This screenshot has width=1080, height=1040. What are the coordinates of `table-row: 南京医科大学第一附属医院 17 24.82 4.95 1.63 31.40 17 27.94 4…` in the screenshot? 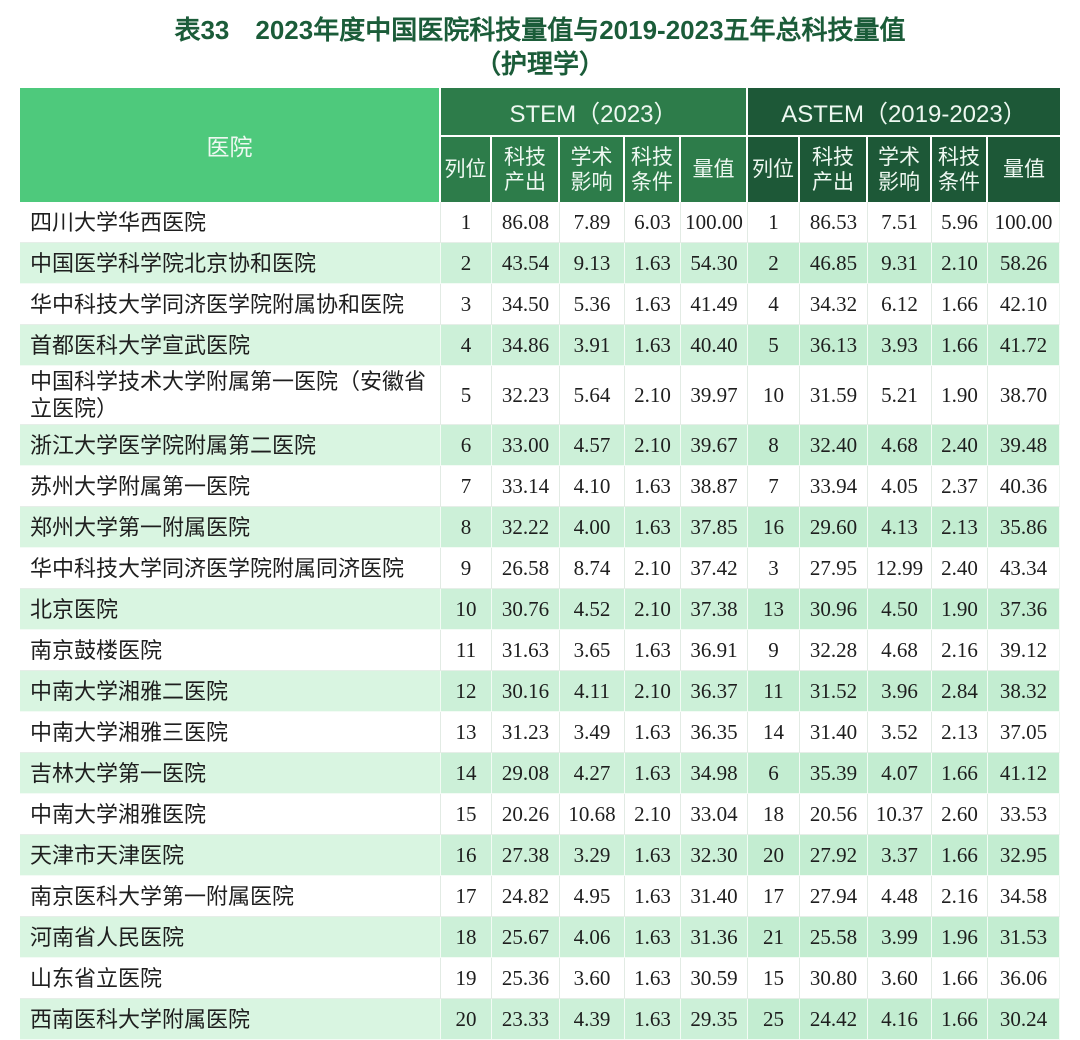 It's located at (540, 896).